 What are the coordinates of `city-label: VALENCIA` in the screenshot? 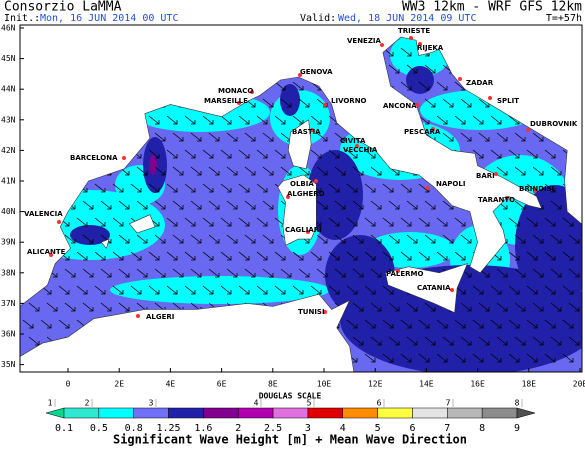 It's located at (43, 214).